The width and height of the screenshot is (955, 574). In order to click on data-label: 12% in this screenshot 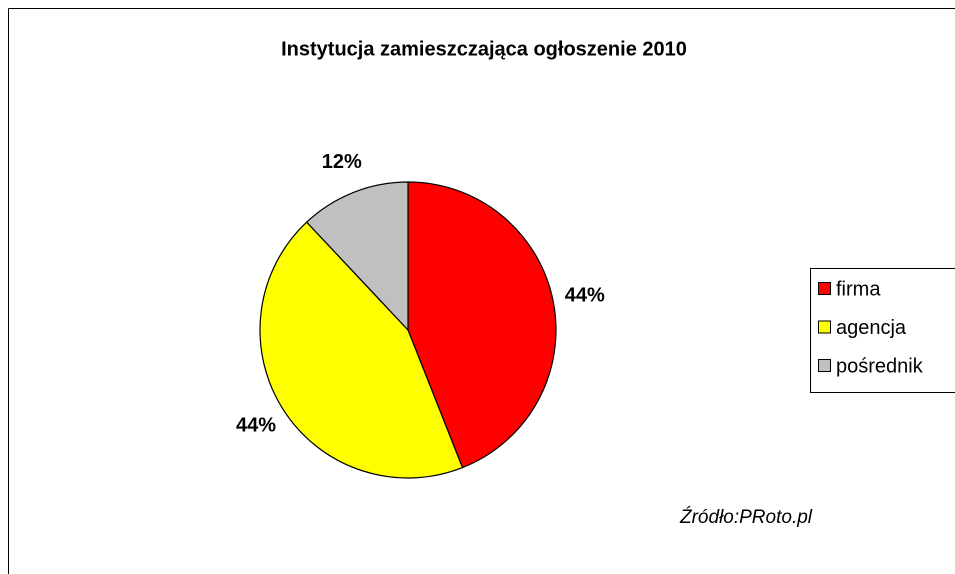, I will do `click(342, 162)`.